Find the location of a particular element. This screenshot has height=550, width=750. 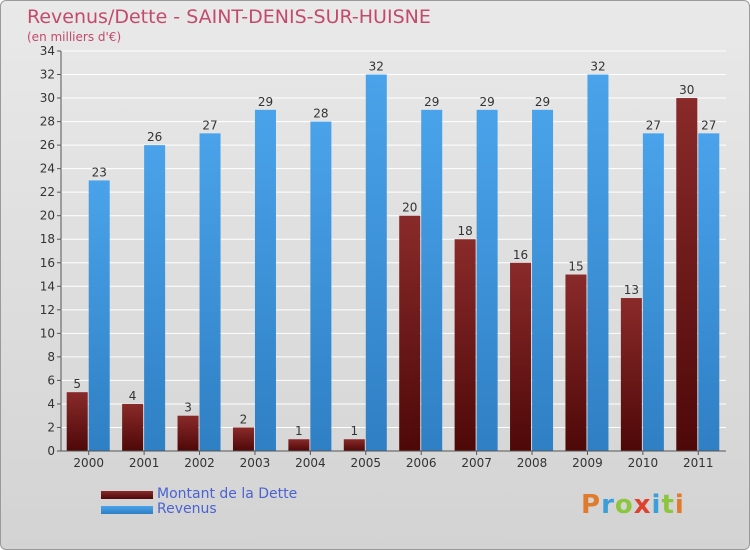

y-tick-label: 22 is located at coordinates (47, 192).